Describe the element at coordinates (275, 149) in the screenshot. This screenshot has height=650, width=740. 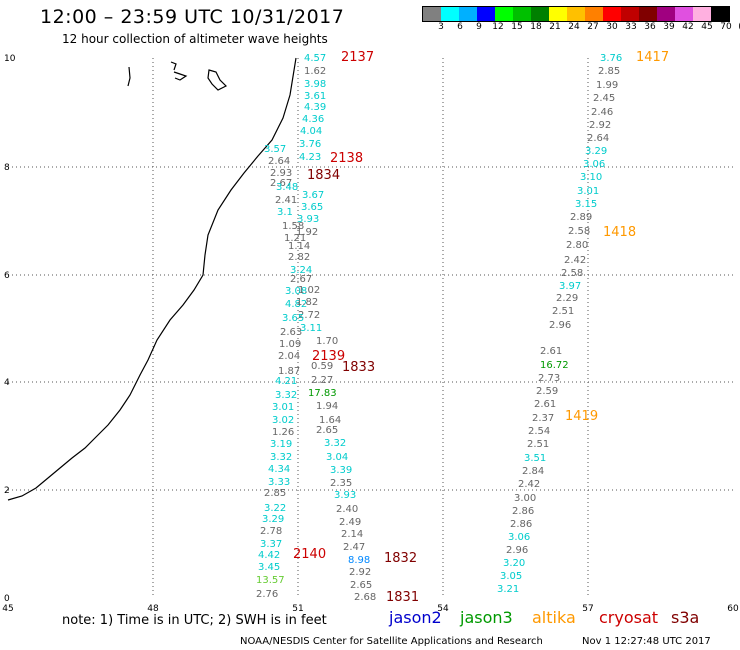
I see `wave-height-label: 3.57` at that location.